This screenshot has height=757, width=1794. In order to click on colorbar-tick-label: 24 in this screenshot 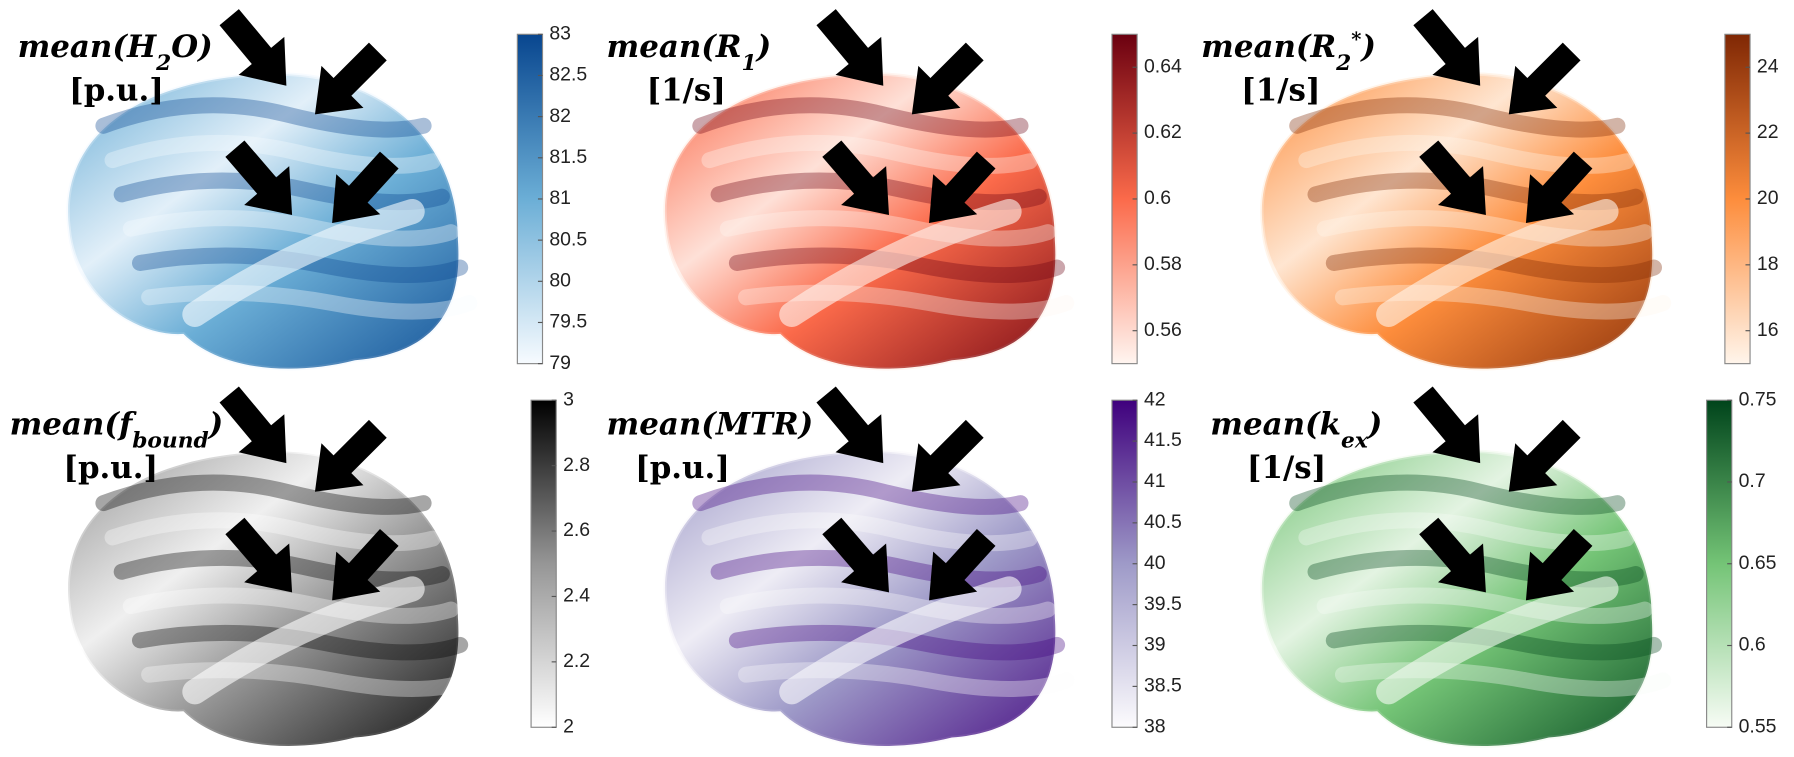, I will do `click(1768, 66)`.